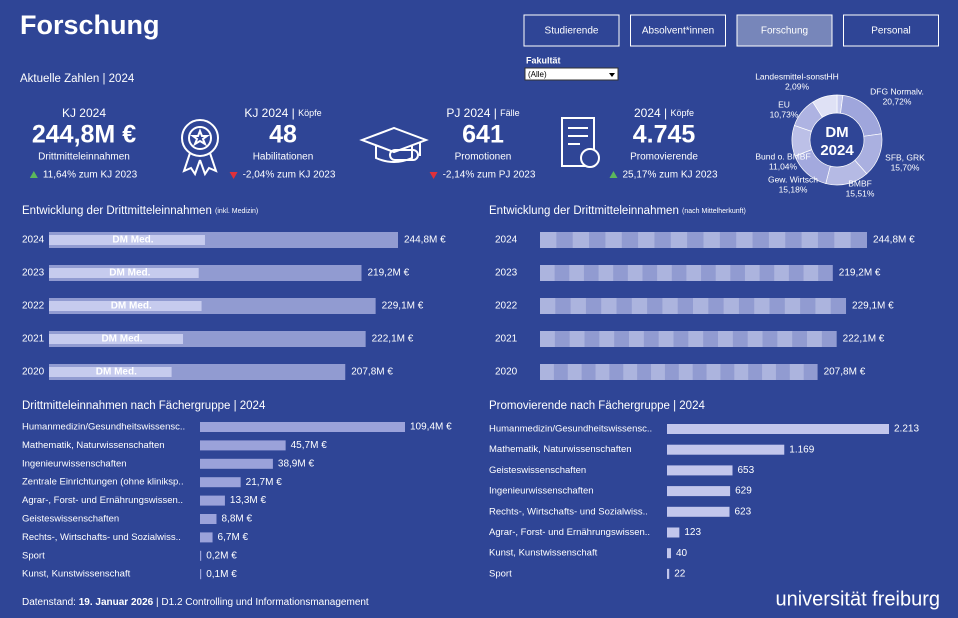  Describe the element at coordinates (669, 175) in the screenshot. I see `kpi-change: 25,17% zum KJ 2023` at that location.